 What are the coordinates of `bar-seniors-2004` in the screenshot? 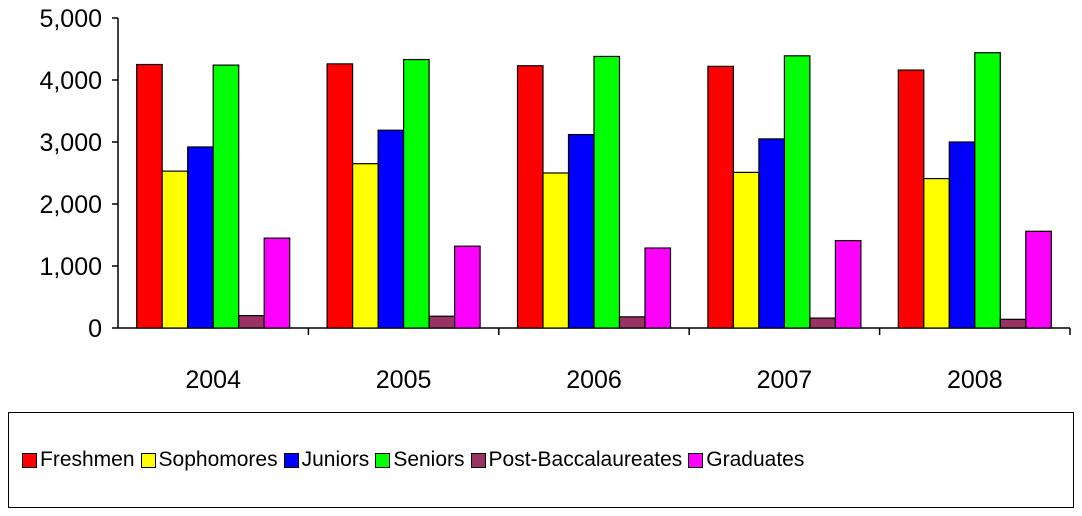 It's located at (226, 196).